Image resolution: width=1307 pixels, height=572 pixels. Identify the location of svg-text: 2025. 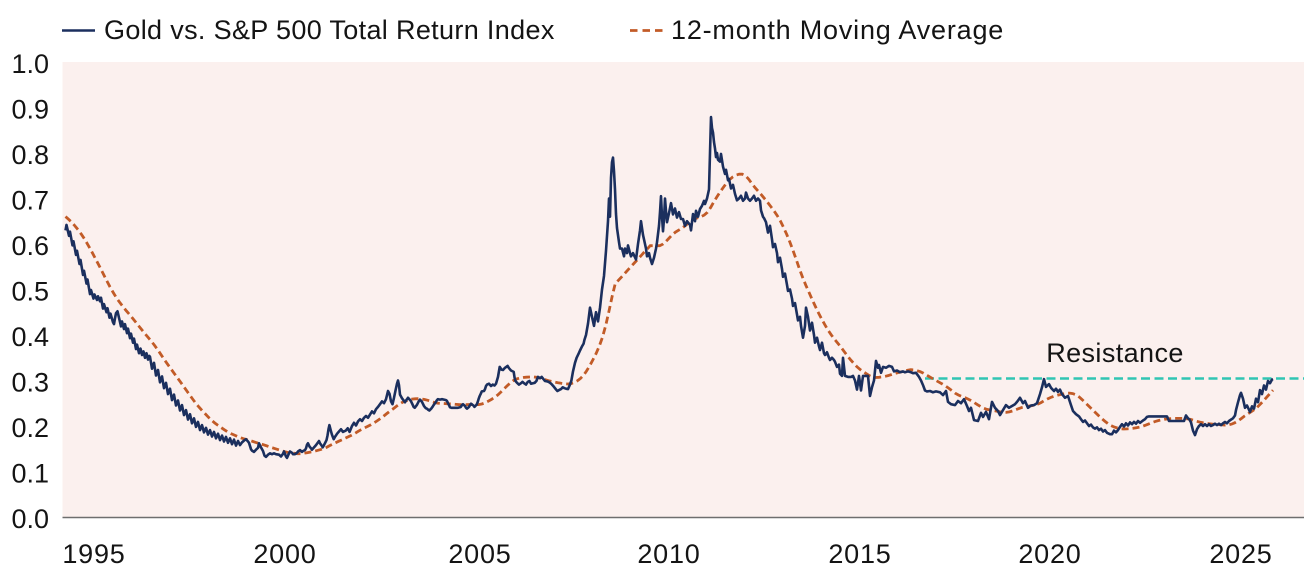
(1240, 554).